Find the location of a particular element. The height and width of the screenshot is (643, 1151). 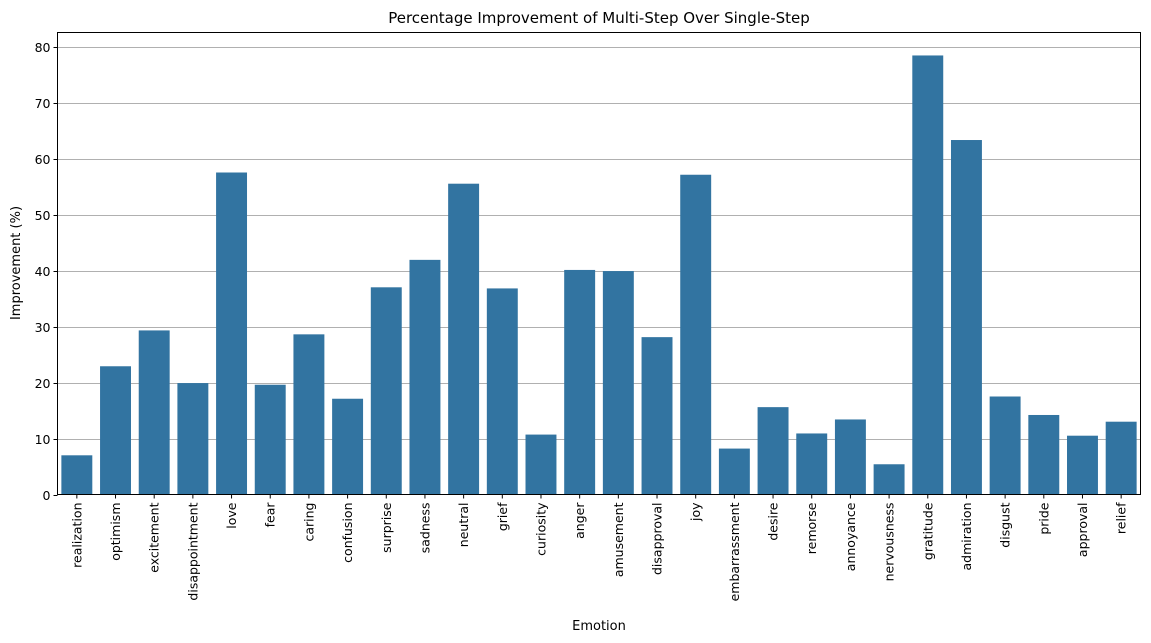

bar-neutral is located at coordinates (464, 339).